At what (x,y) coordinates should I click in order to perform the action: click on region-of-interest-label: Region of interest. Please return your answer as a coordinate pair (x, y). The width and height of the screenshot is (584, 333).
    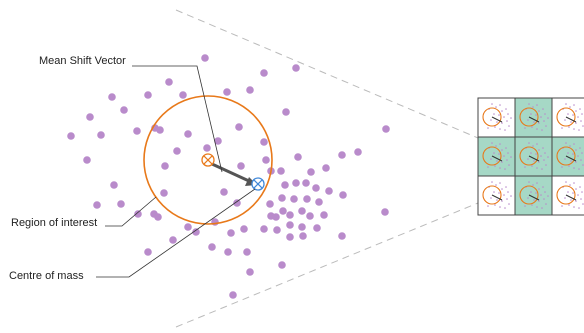
    Looking at the image, I should click on (54, 223).